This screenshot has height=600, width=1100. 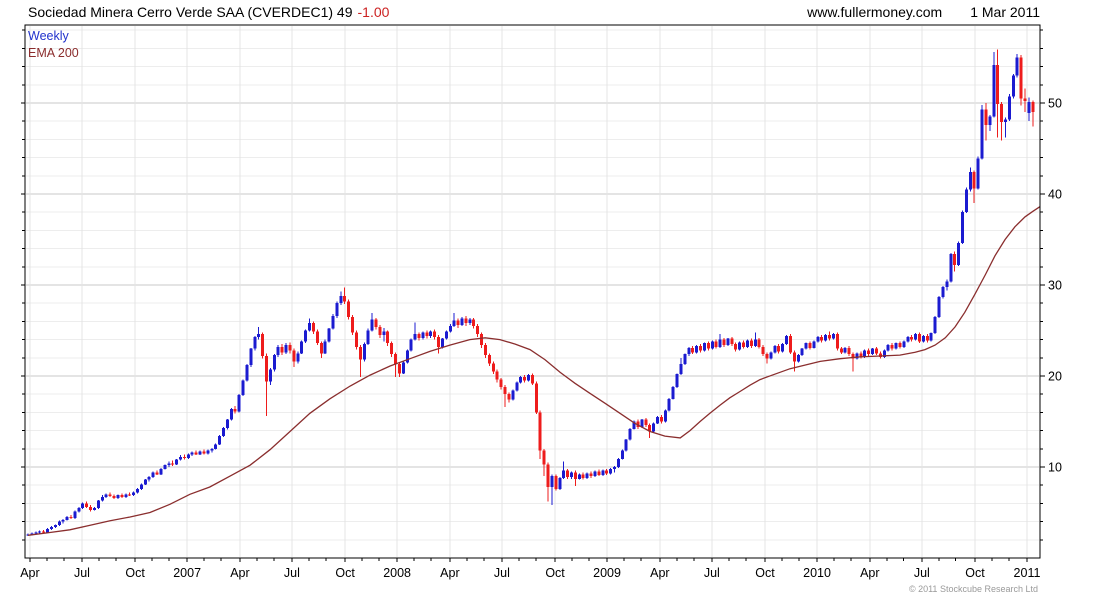 What do you see at coordinates (373, 12) in the screenshot?
I see `price-change: -1.00` at bounding box center [373, 12].